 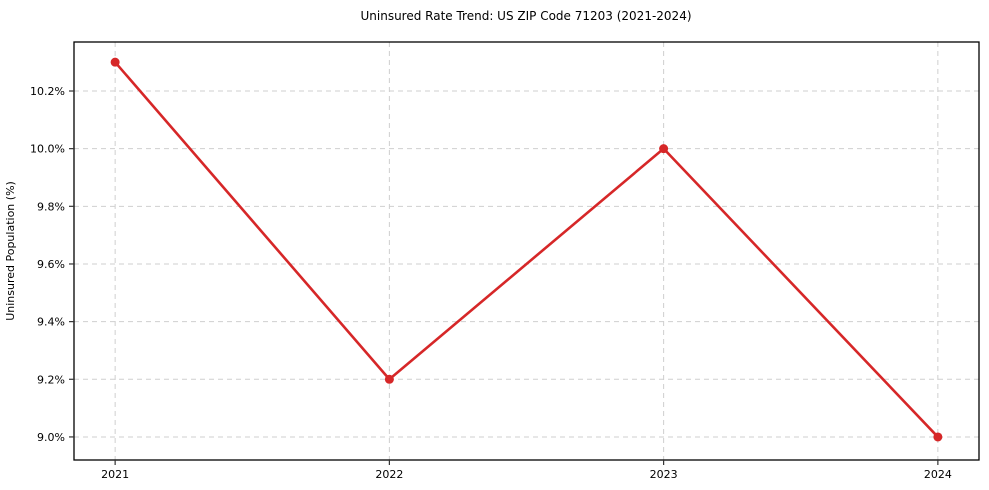 What do you see at coordinates (389, 474) in the screenshot?
I see `x-tick-label: 2022` at bounding box center [389, 474].